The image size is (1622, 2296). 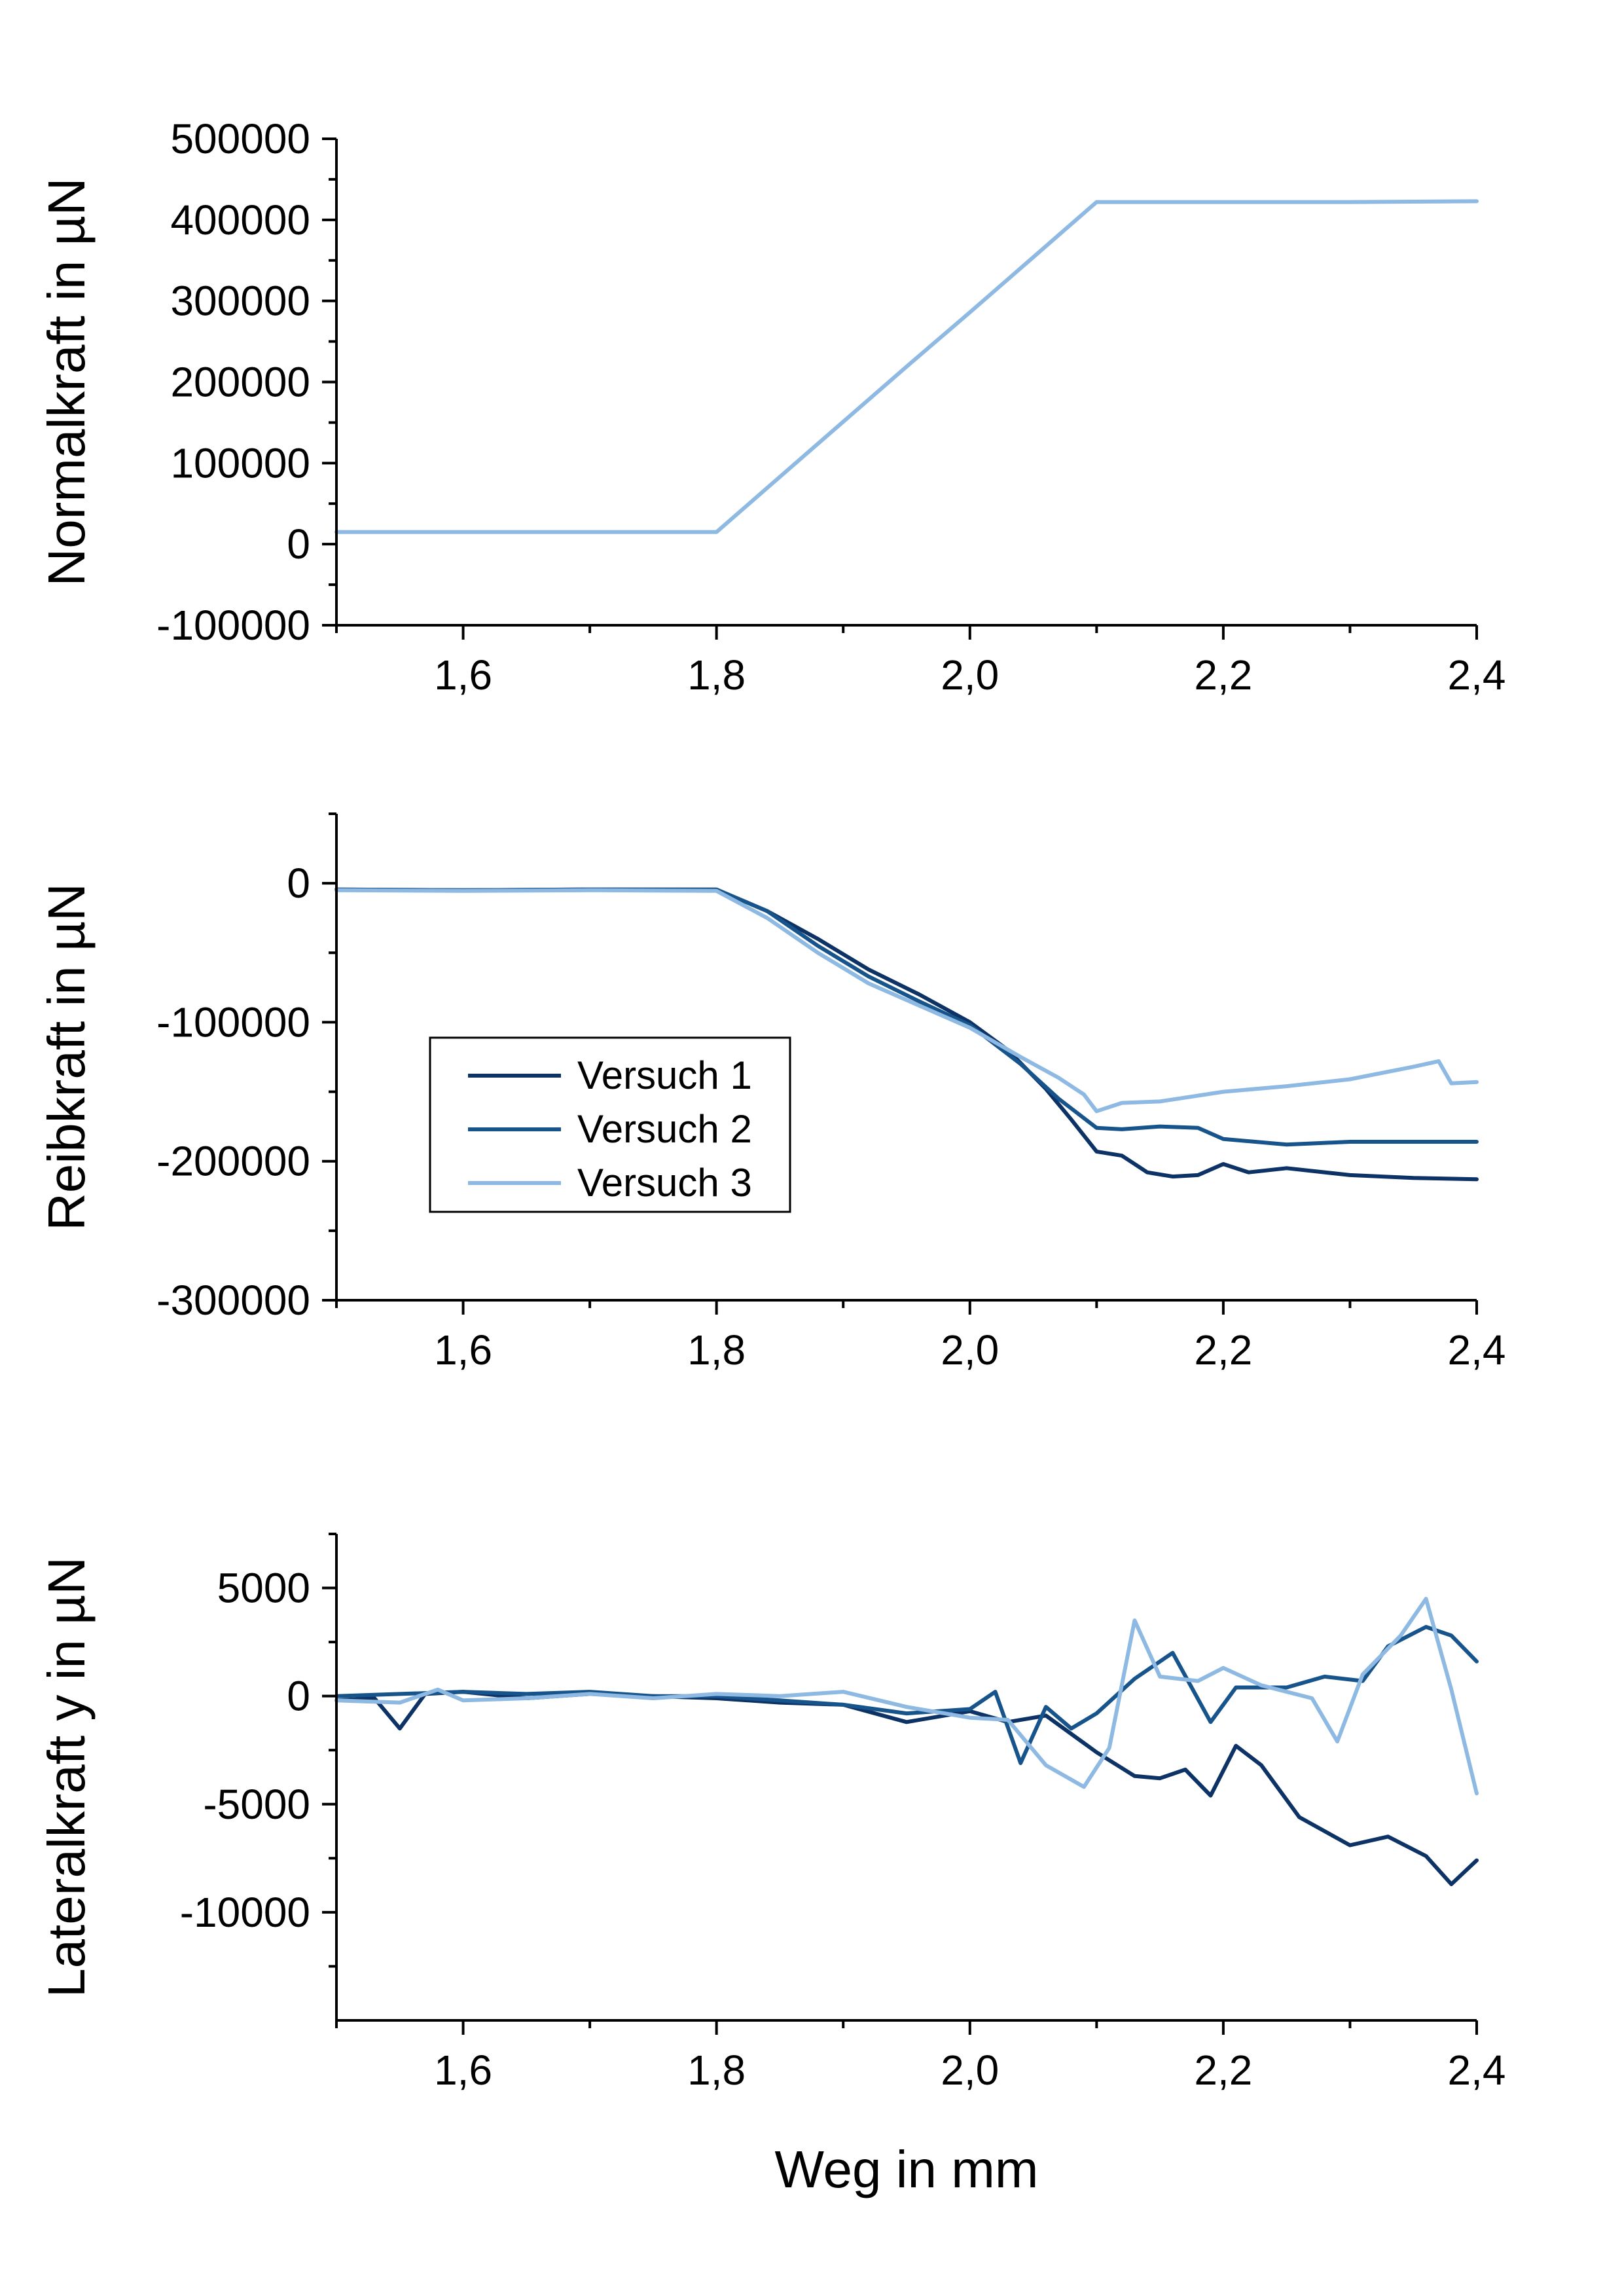 I want to click on y-axis-title: Lateralkraft y in µN, so click(x=66, y=1777).